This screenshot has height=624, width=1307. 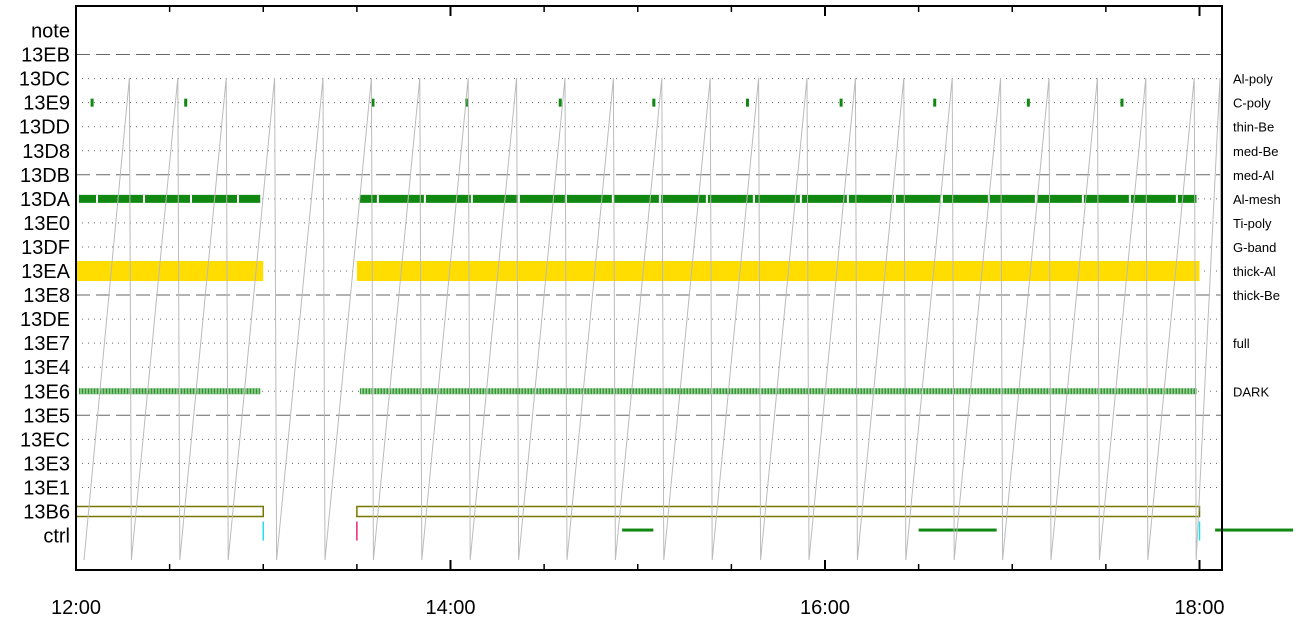 I want to click on row-label: 13DC, so click(x=44, y=80).